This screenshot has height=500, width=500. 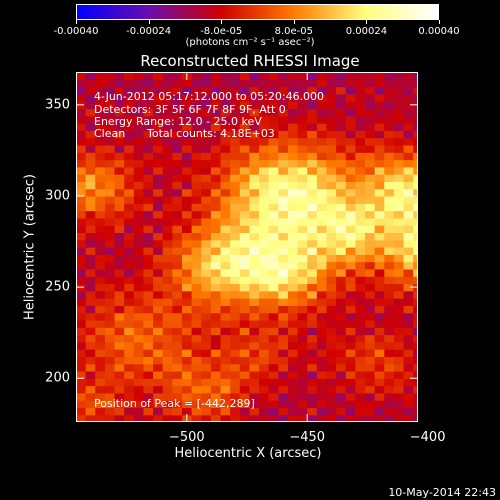 What do you see at coordinates (294, 22) in the screenshot?
I see `colorbar-tick-mark` at bounding box center [294, 22].